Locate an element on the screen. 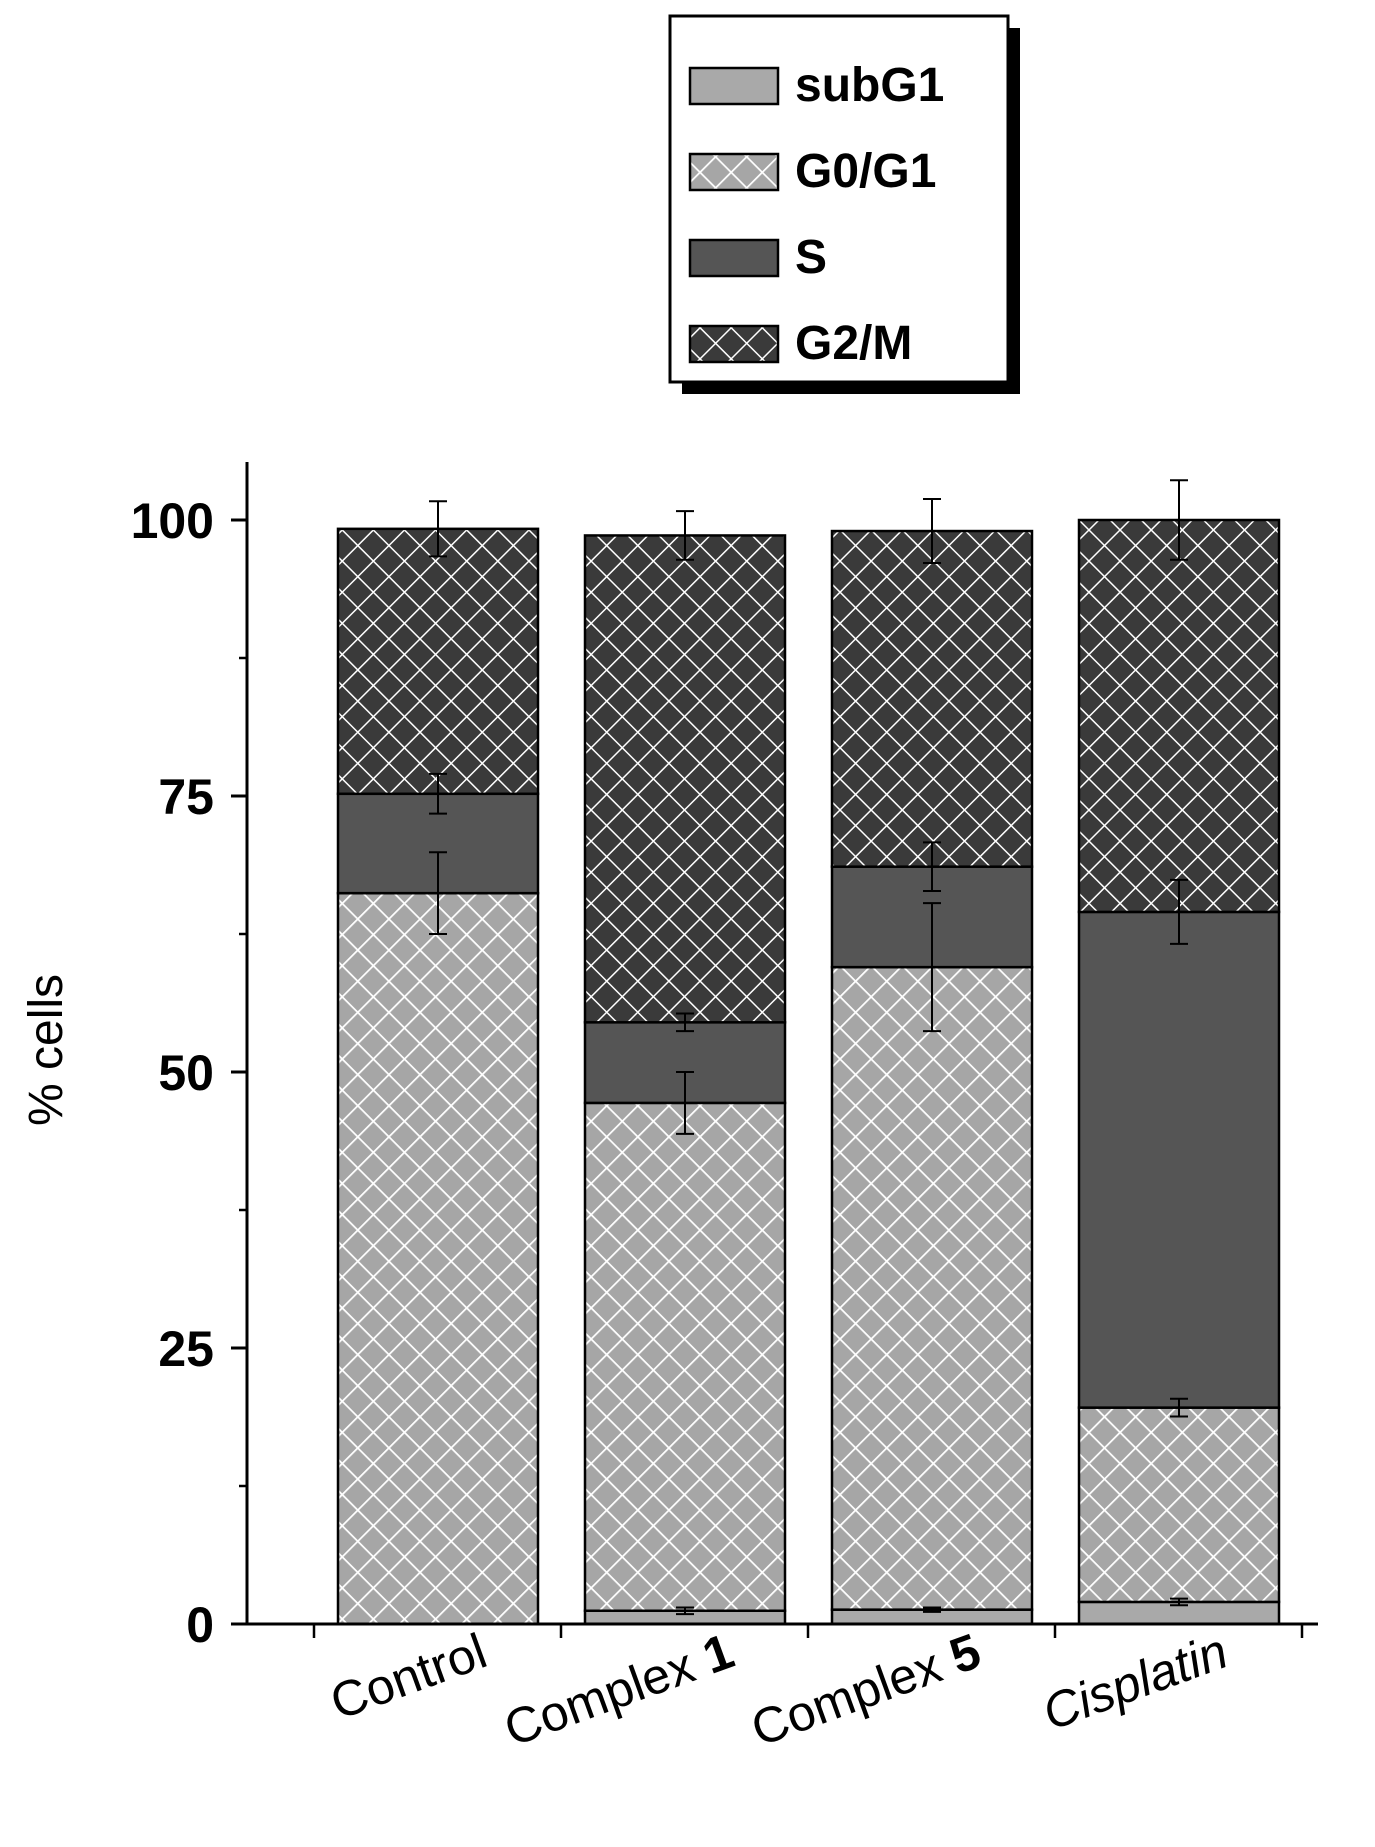 The image size is (1375, 1847). legend-item-s: S is located at coordinates (757, 257).